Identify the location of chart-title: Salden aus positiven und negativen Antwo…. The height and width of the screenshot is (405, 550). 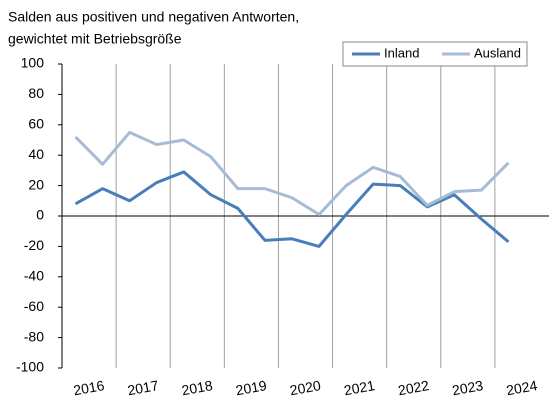
(153, 17).